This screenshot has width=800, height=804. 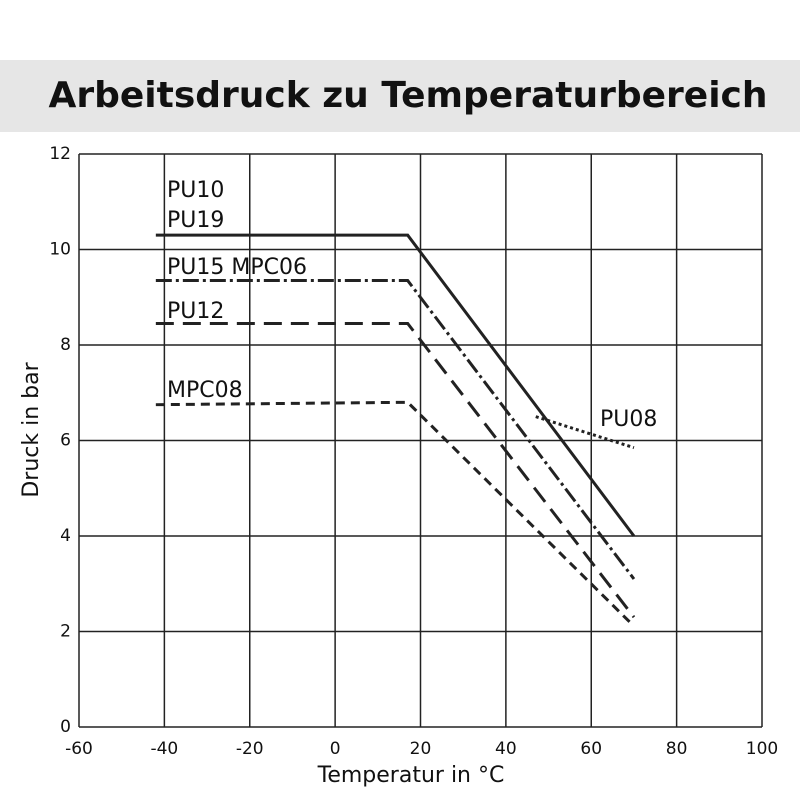 What do you see at coordinates (65, 536) in the screenshot?
I see `y-tick-label: 4` at bounding box center [65, 536].